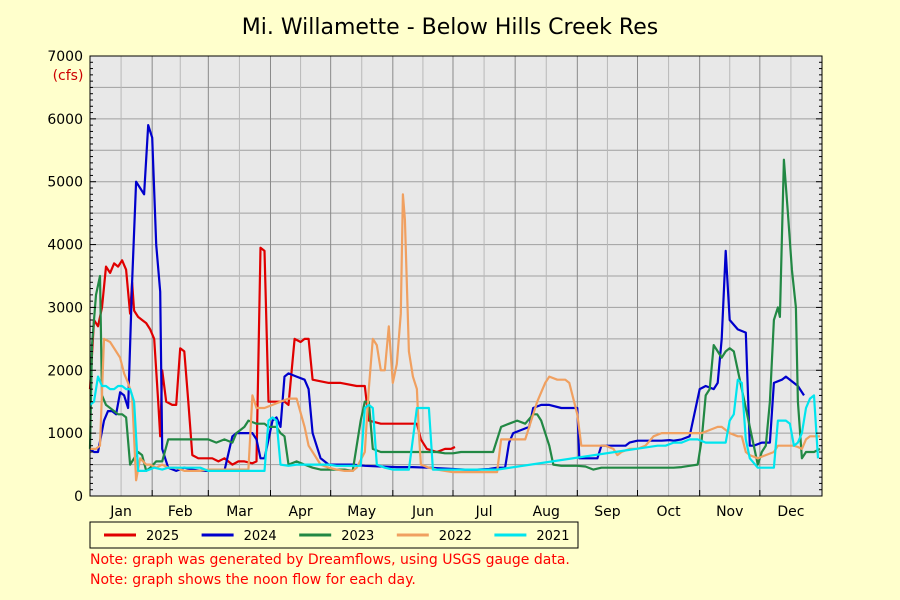 The height and width of the screenshot is (600, 900). What do you see at coordinates (334, 535) in the screenshot?
I see `legend: 2025 2024 2023 2022 2021` at bounding box center [334, 535].